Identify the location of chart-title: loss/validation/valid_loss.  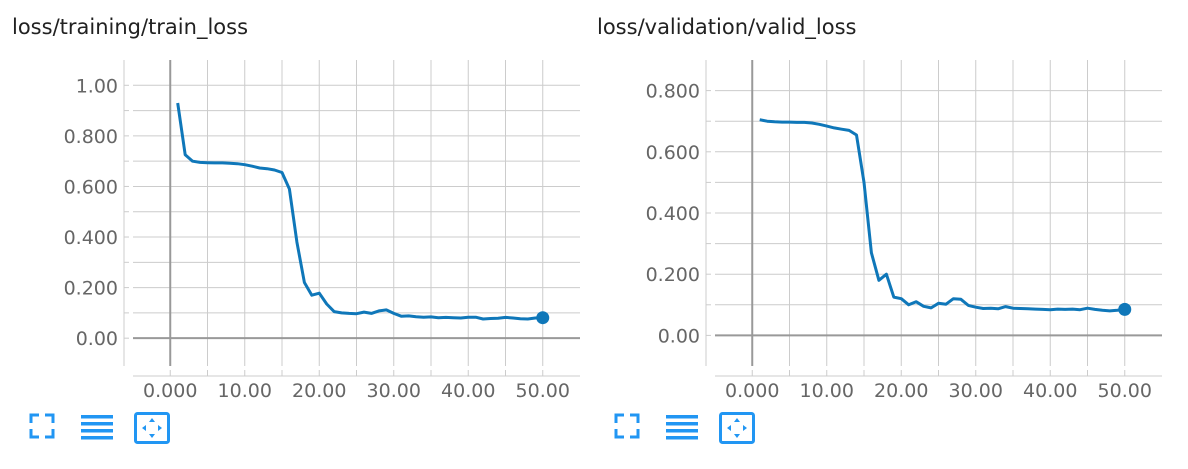
(727, 27).